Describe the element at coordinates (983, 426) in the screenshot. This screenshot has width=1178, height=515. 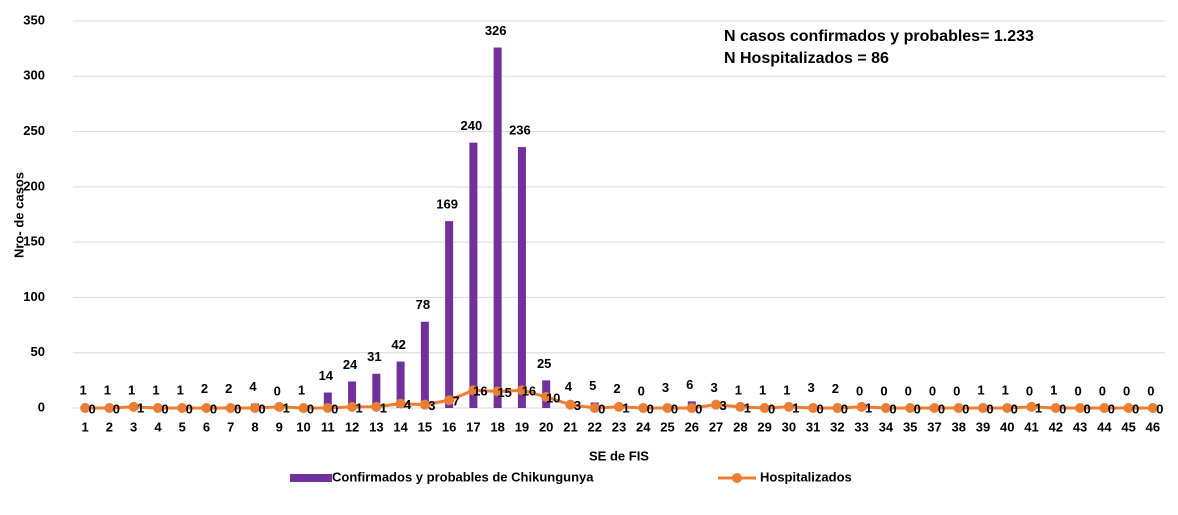
I see `x-tick-label: 39` at that location.